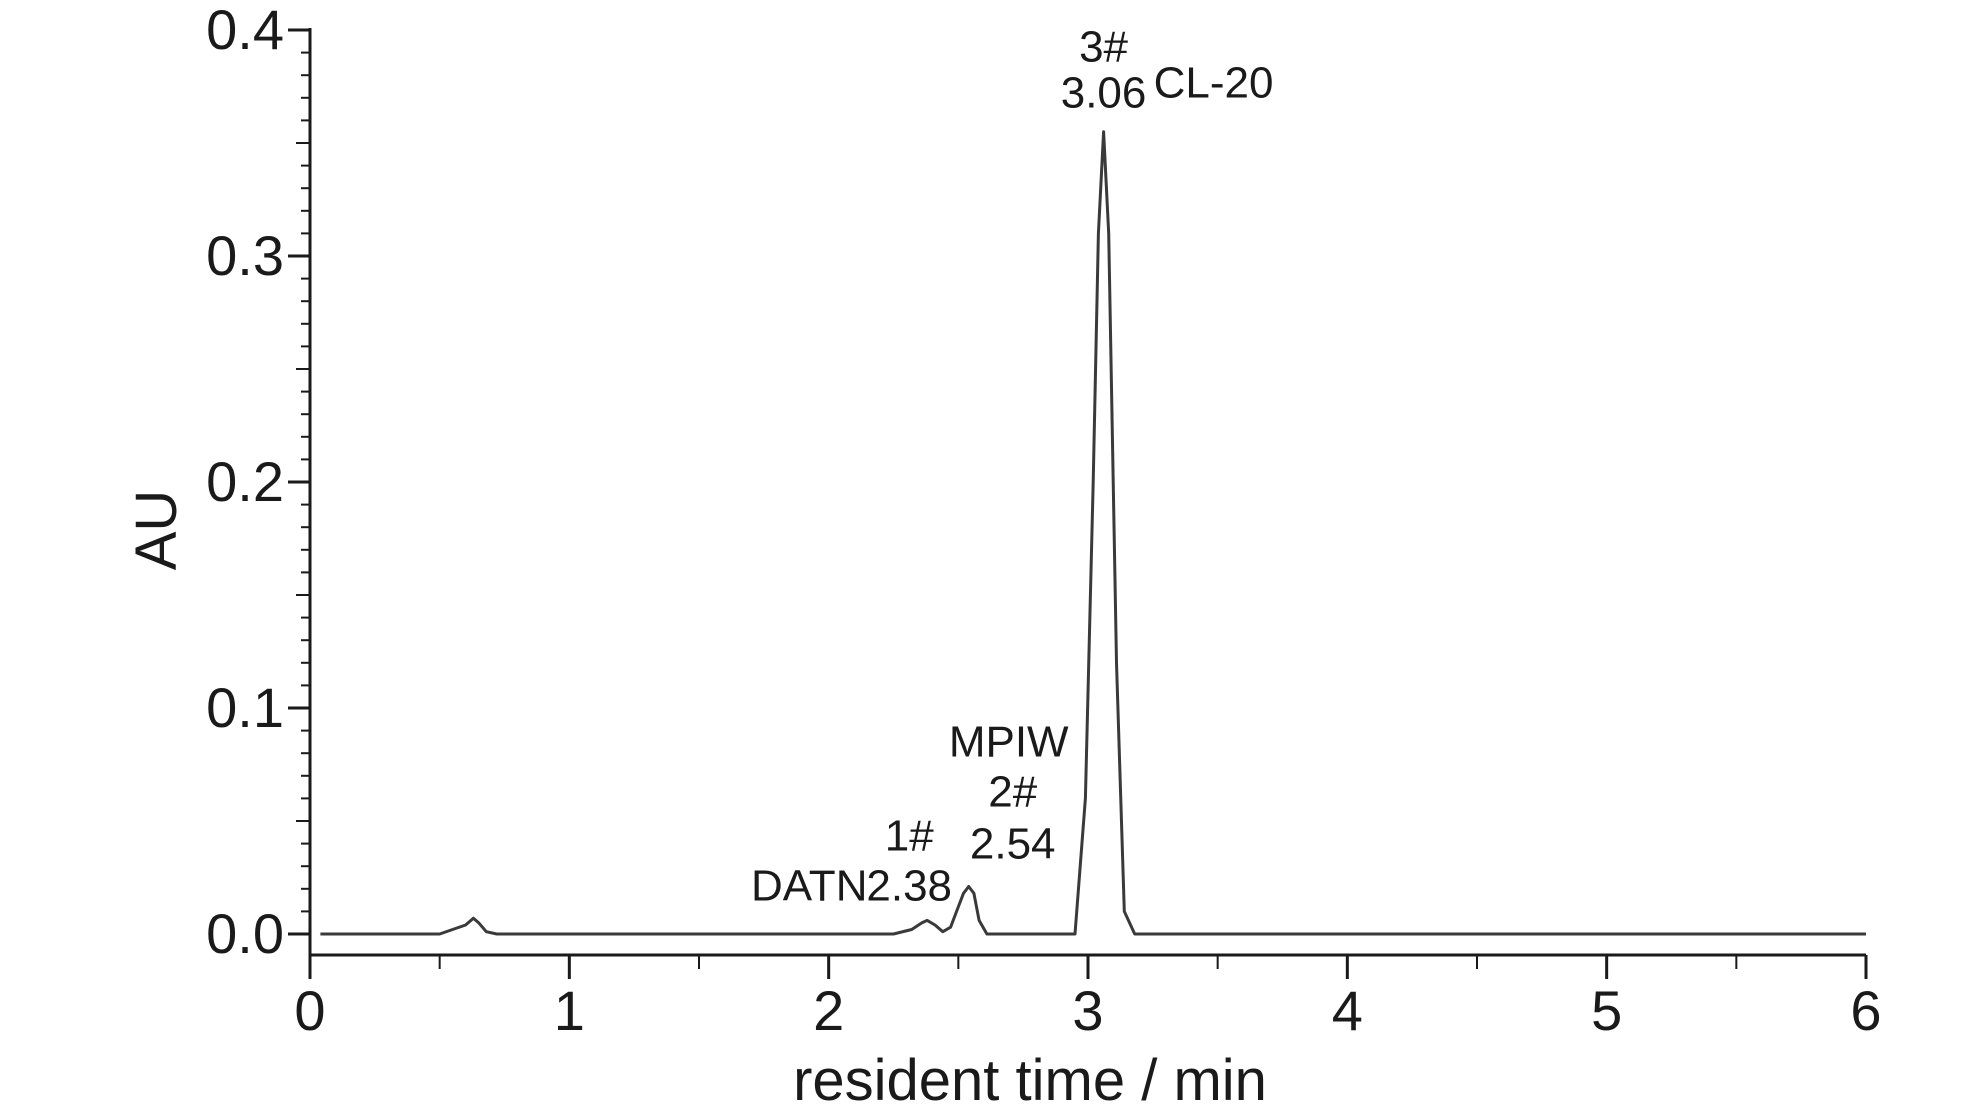 Image resolution: width=1984 pixels, height=1115 pixels. I want to click on y-tick-label: 0.0, so click(245, 933).